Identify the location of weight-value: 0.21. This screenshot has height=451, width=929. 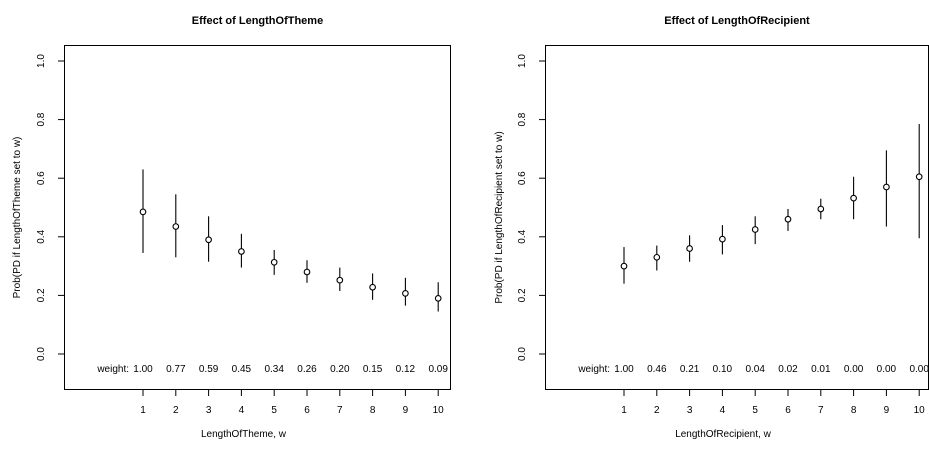
(690, 369).